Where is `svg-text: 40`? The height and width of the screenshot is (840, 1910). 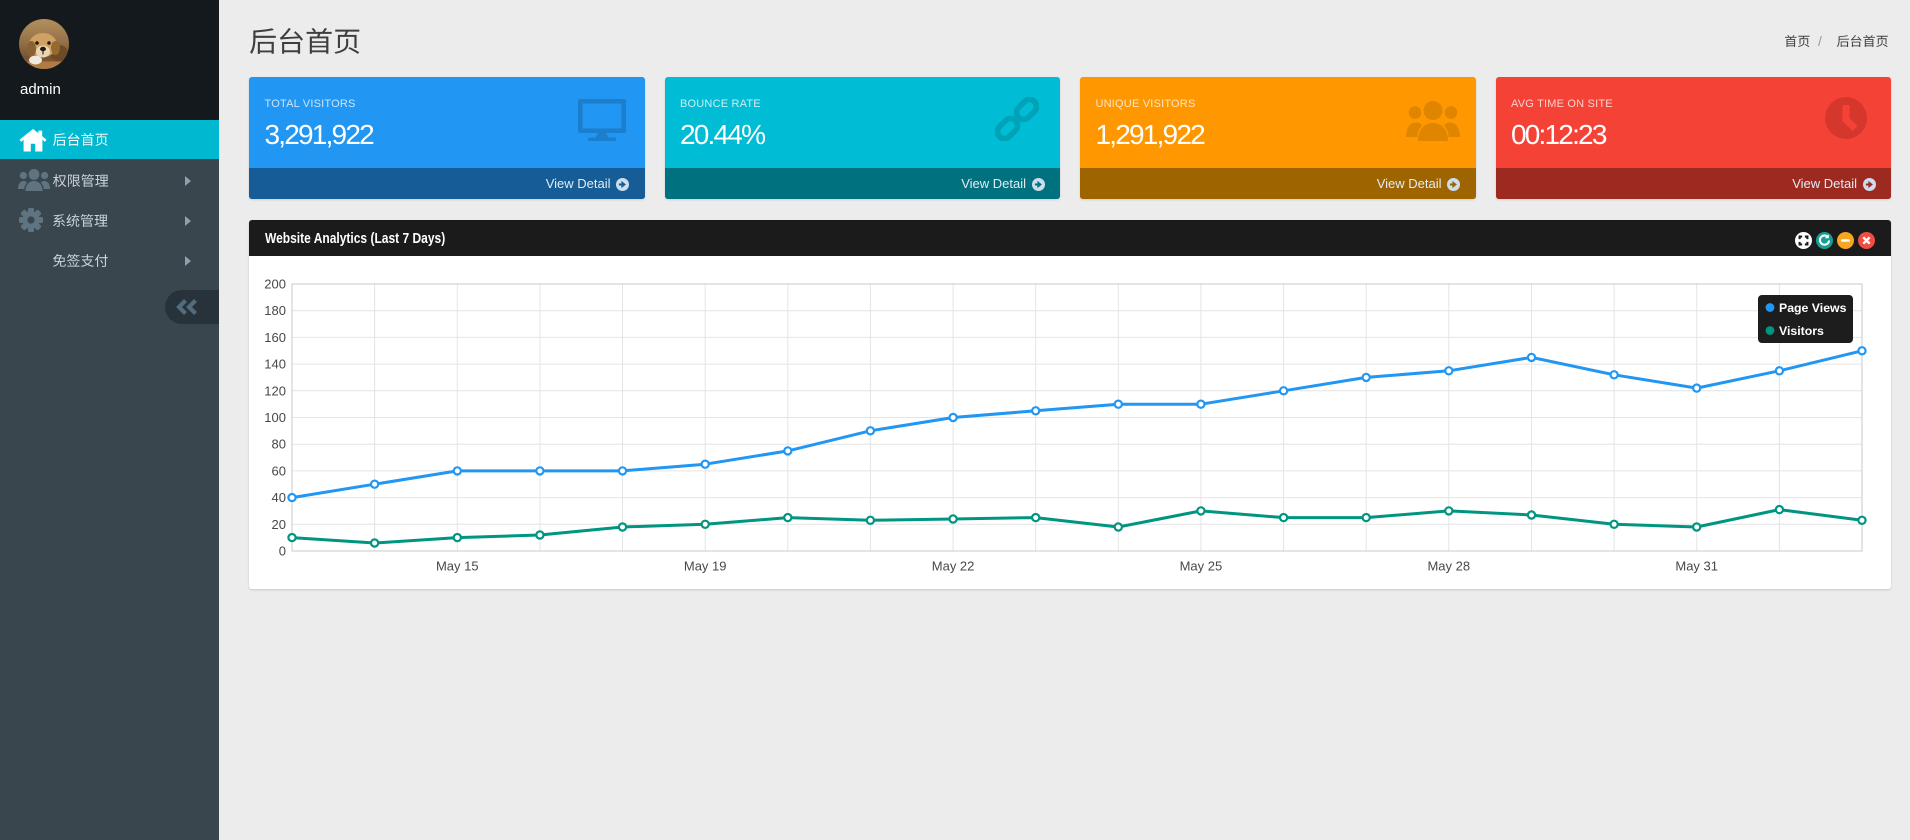 svg-text: 40 is located at coordinates (279, 497).